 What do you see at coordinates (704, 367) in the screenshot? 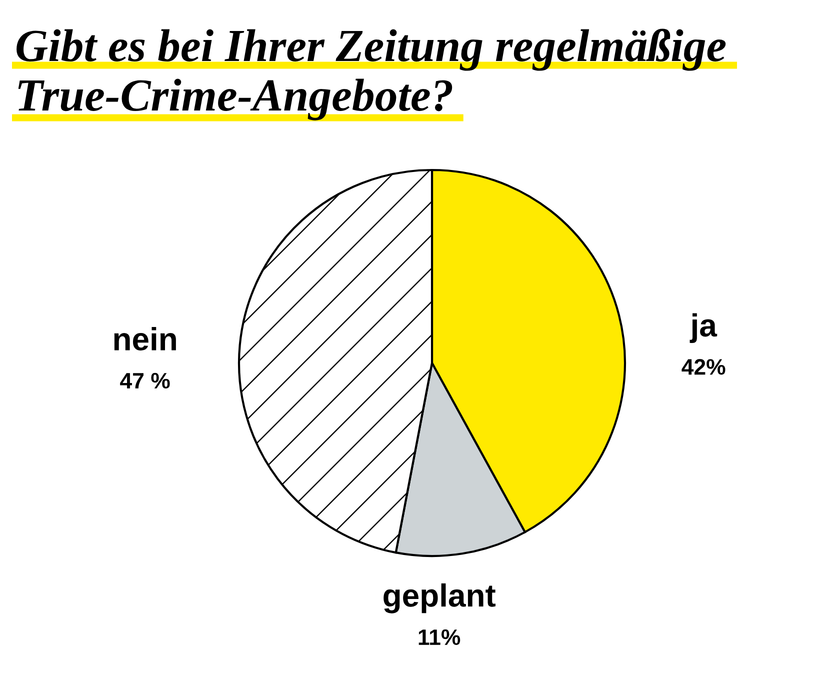
I see `data-label: 42%` at bounding box center [704, 367].